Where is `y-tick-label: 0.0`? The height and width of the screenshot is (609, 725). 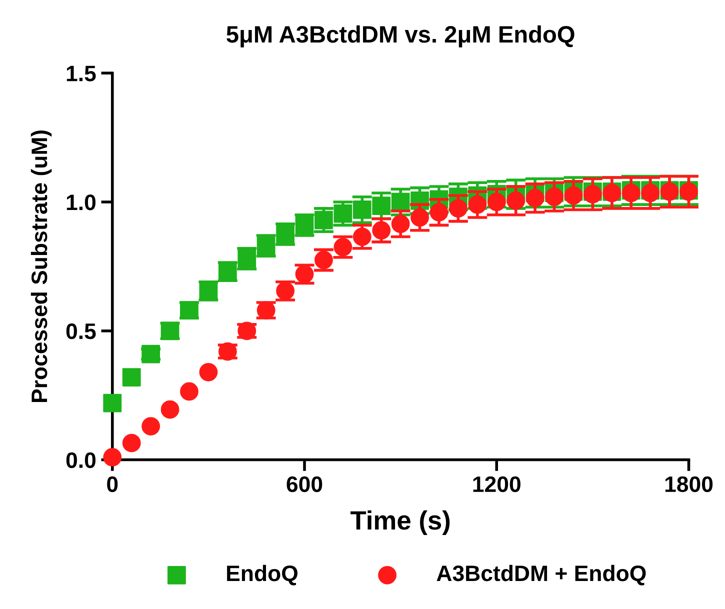 y-tick-label: 0.0 is located at coordinates (81, 460).